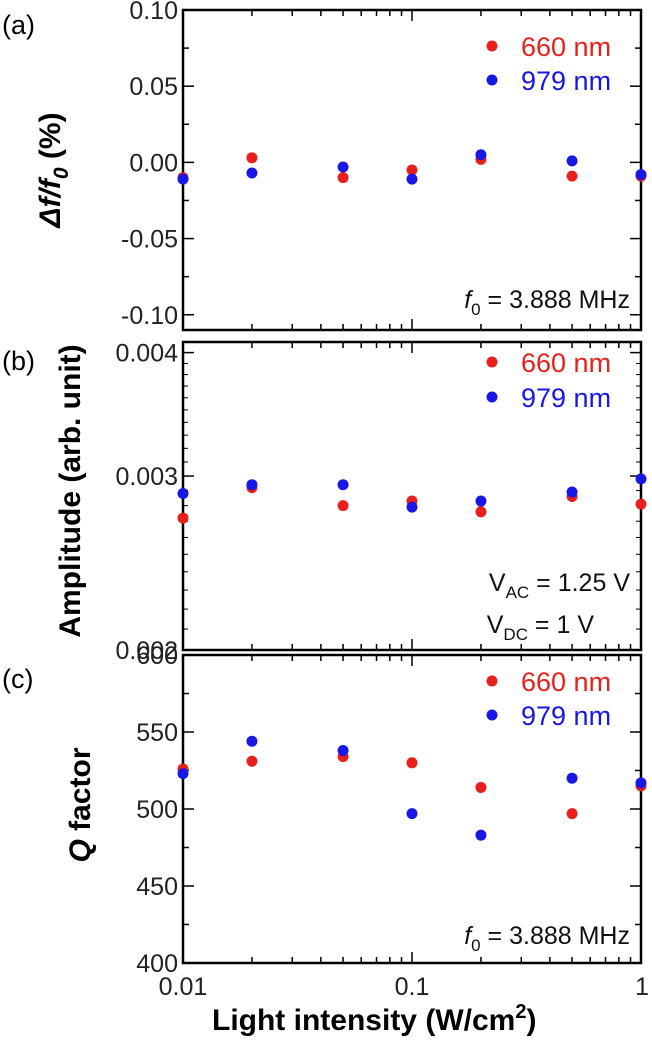 The height and width of the screenshot is (1042, 652). Describe the element at coordinates (566, 716) in the screenshot. I see `legend-c-979-label: 979 nm` at that location.